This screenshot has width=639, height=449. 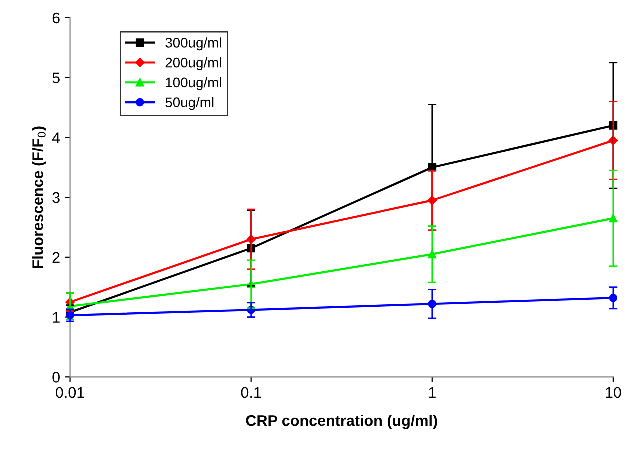 What do you see at coordinates (56, 257) in the screenshot?
I see `y-tick-label: 2` at bounding box center [56, 257].